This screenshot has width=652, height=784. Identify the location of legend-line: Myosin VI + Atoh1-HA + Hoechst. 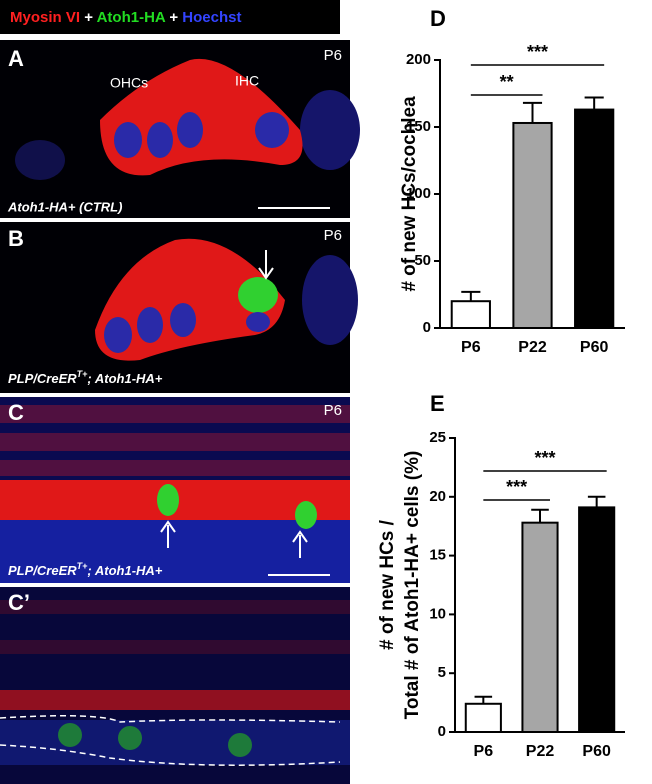
(125, 17).